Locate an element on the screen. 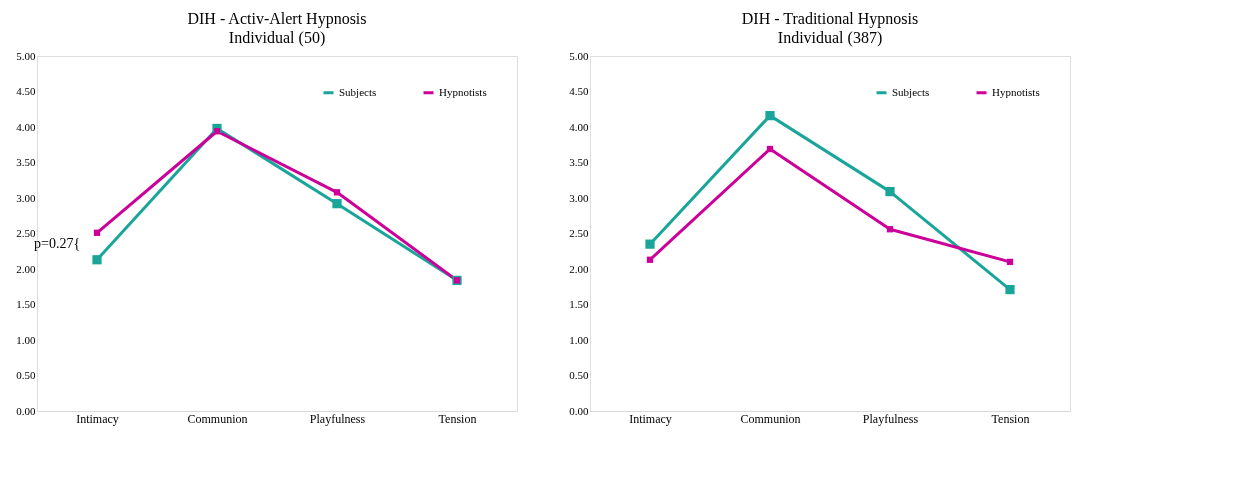 The image size is (1237, 487). chart-subtitle: Individual (387) is located at coordinates (830, 38).